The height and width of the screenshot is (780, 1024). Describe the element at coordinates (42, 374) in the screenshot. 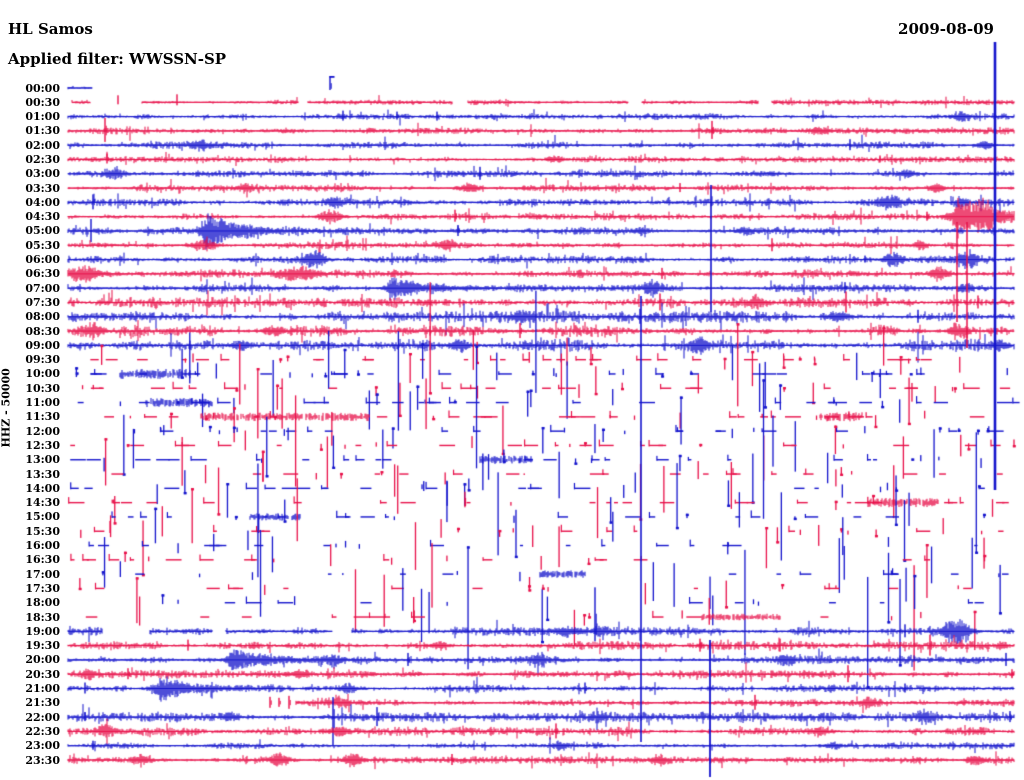

I see `row-time-label: 10:00` at that location.